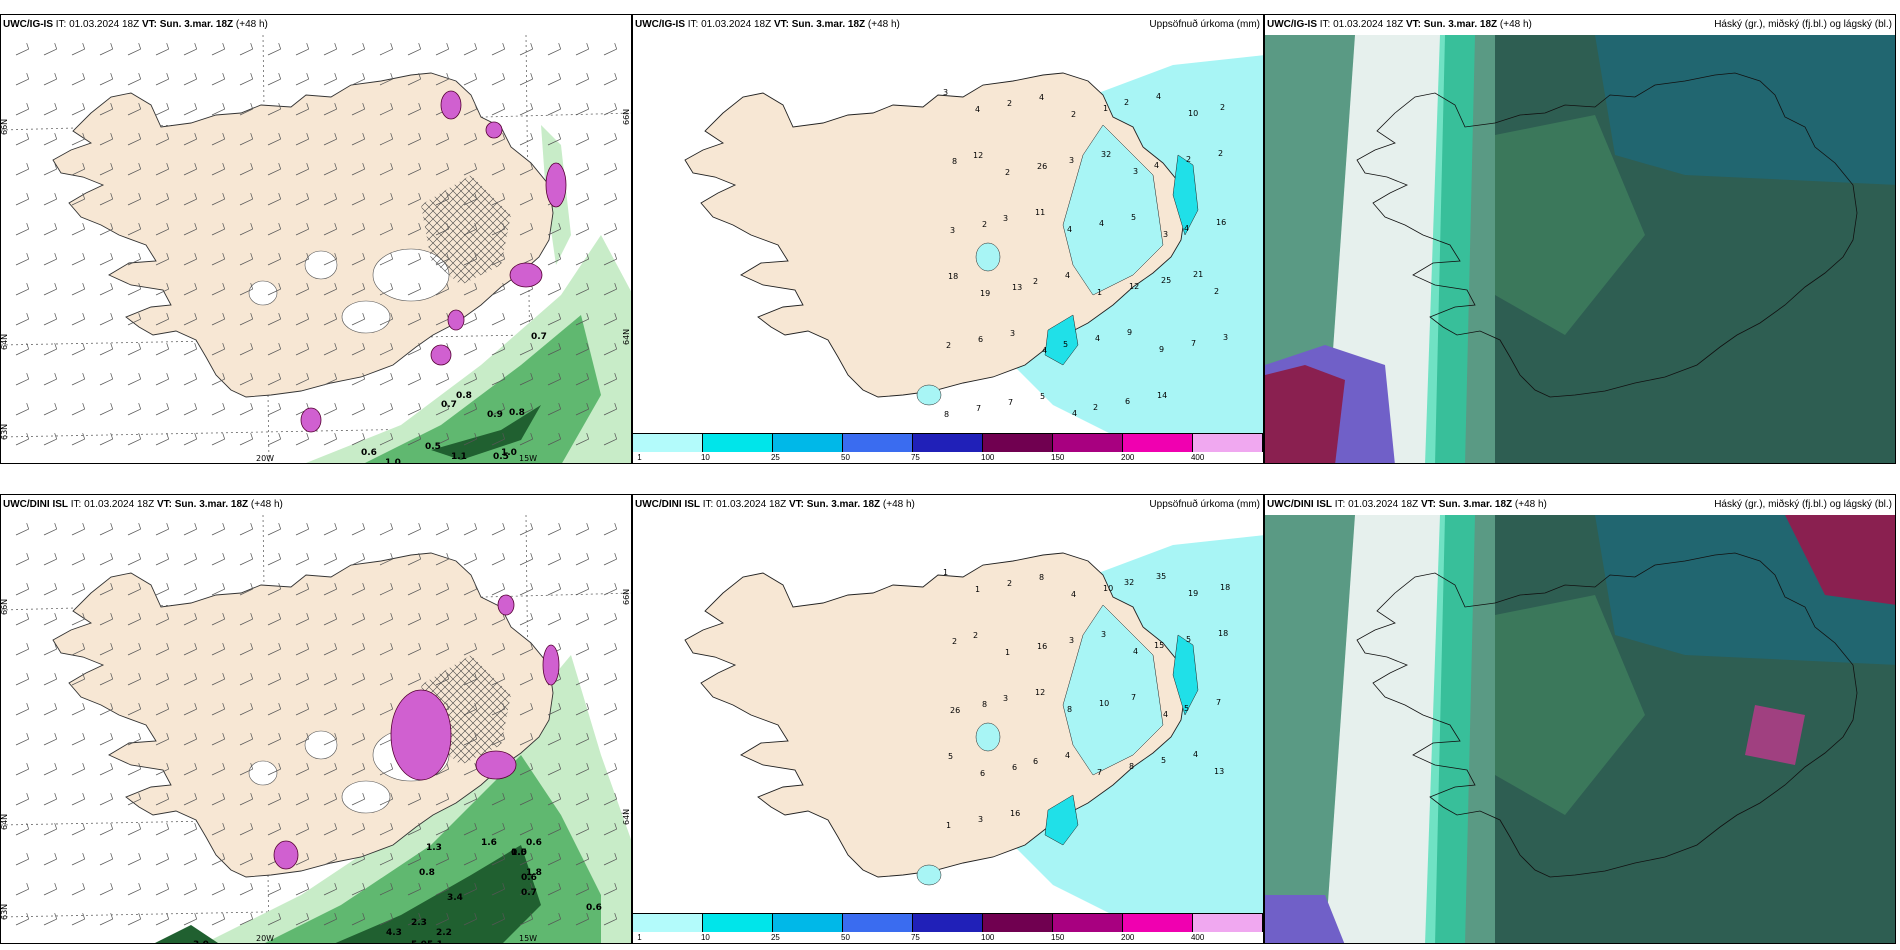 Image resolution: width=1900 pixels, height=950 pixels. I want to click on precip-area, so click(486, 432).